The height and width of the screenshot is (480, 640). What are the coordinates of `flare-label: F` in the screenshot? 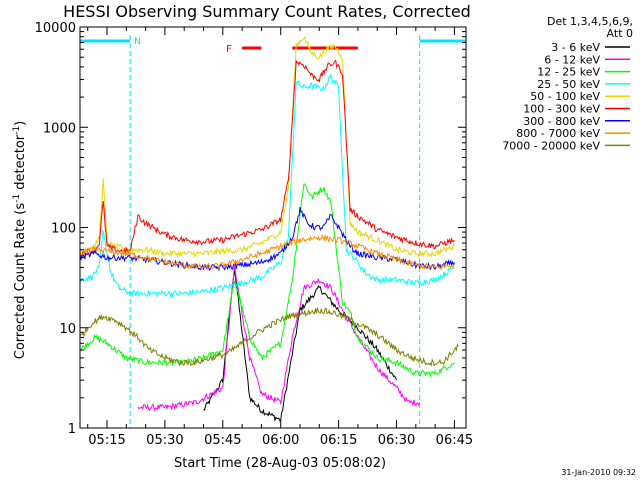 It's located at (229, 49).